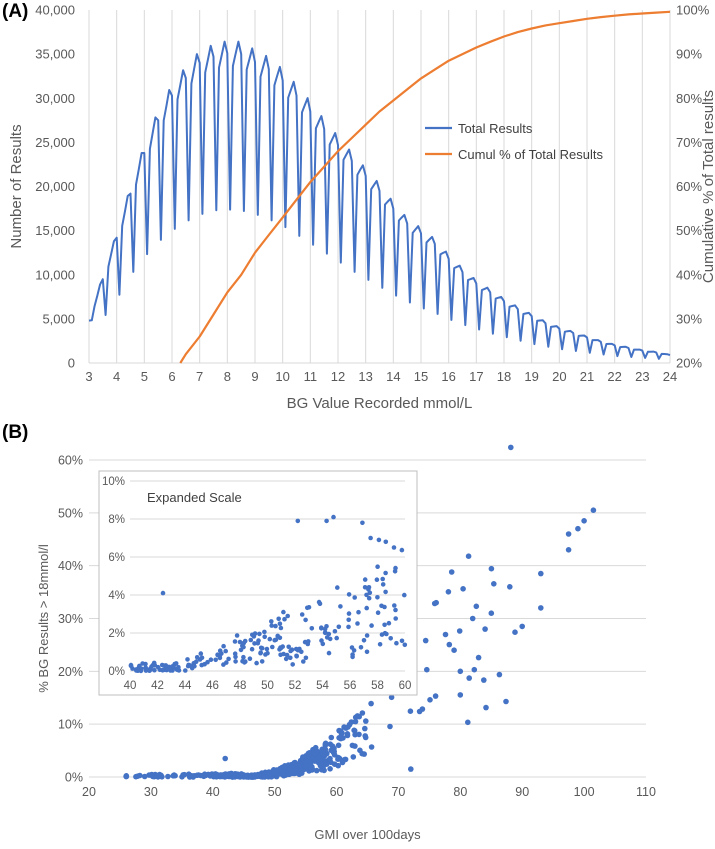 The image size is (715, 849). Describe the element at coordinates (642, 376) in the screenshot. I see `x-tick-label: 23` at that location.